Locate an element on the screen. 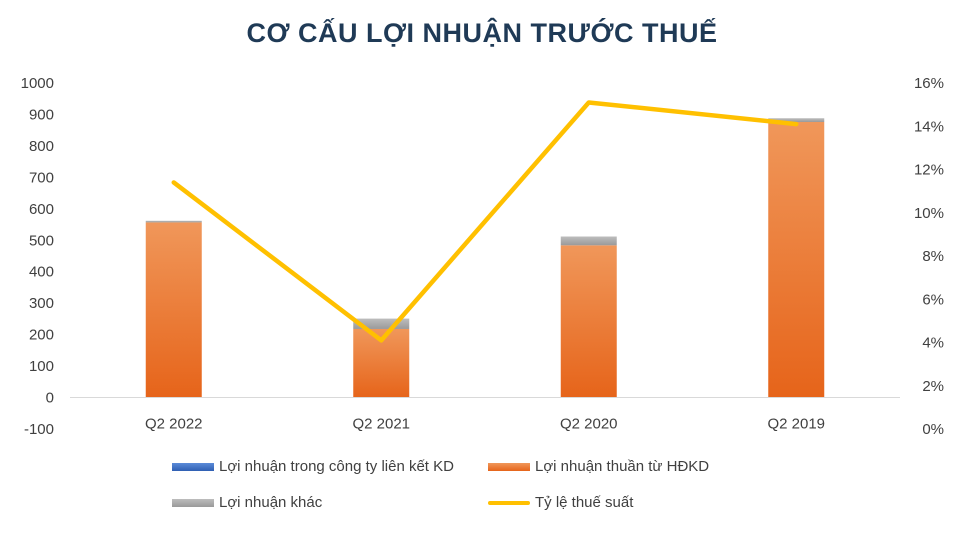  legend-label: Lợi nhuận trong công ty liên kết KD is located at coordinates (336, 466).